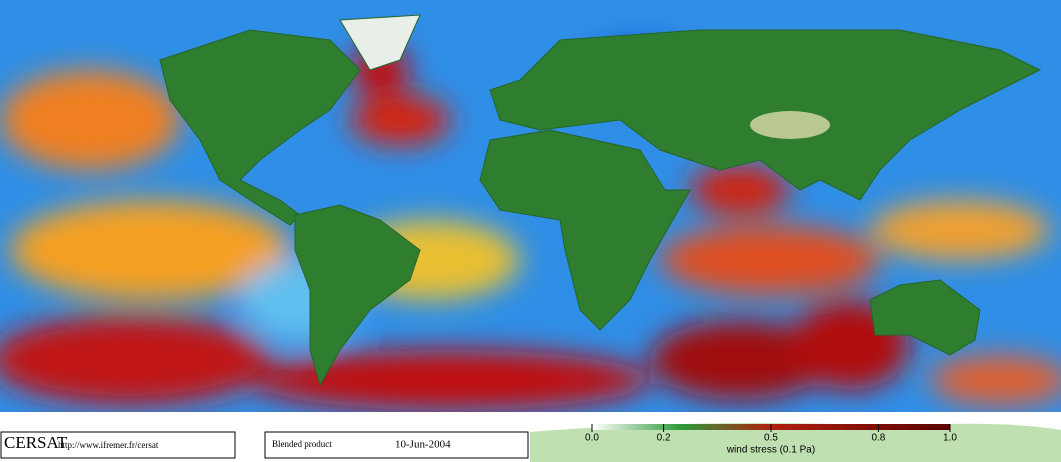 The height and width of the screenshot is (462, 1061). What do you see at coordinates (878, 438) in the screenshot?
I see `colorbar-tick-label: 0.8` at bounding box center [878, 438].